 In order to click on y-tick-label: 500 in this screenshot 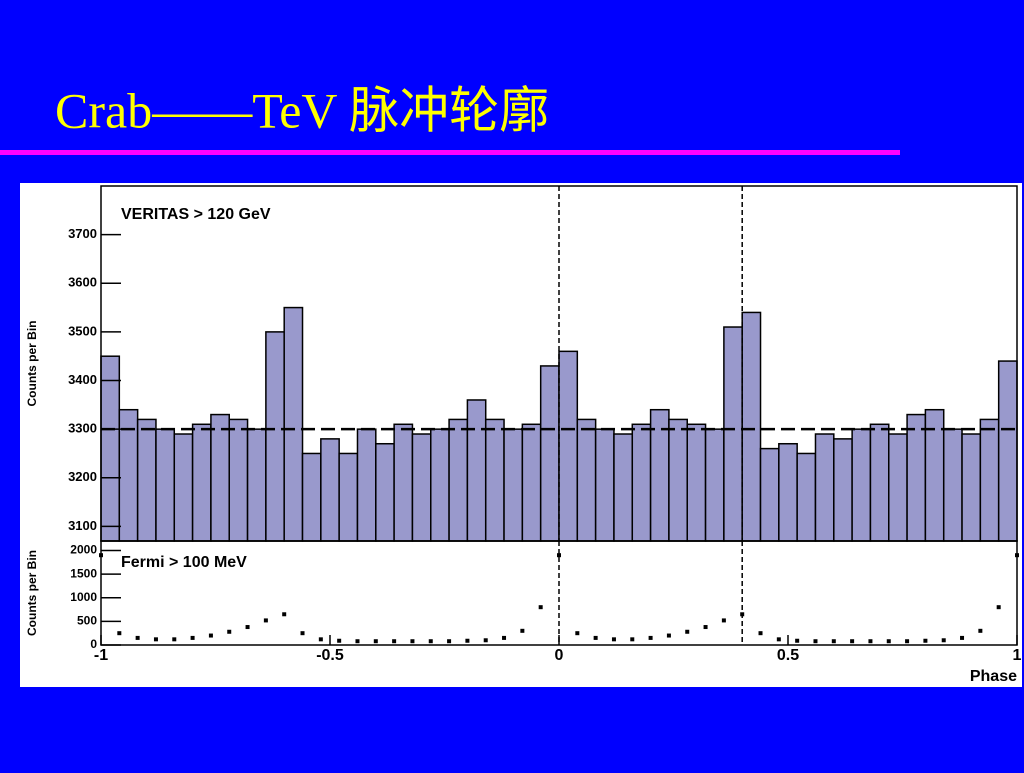, I will do `click(87, 621)`.